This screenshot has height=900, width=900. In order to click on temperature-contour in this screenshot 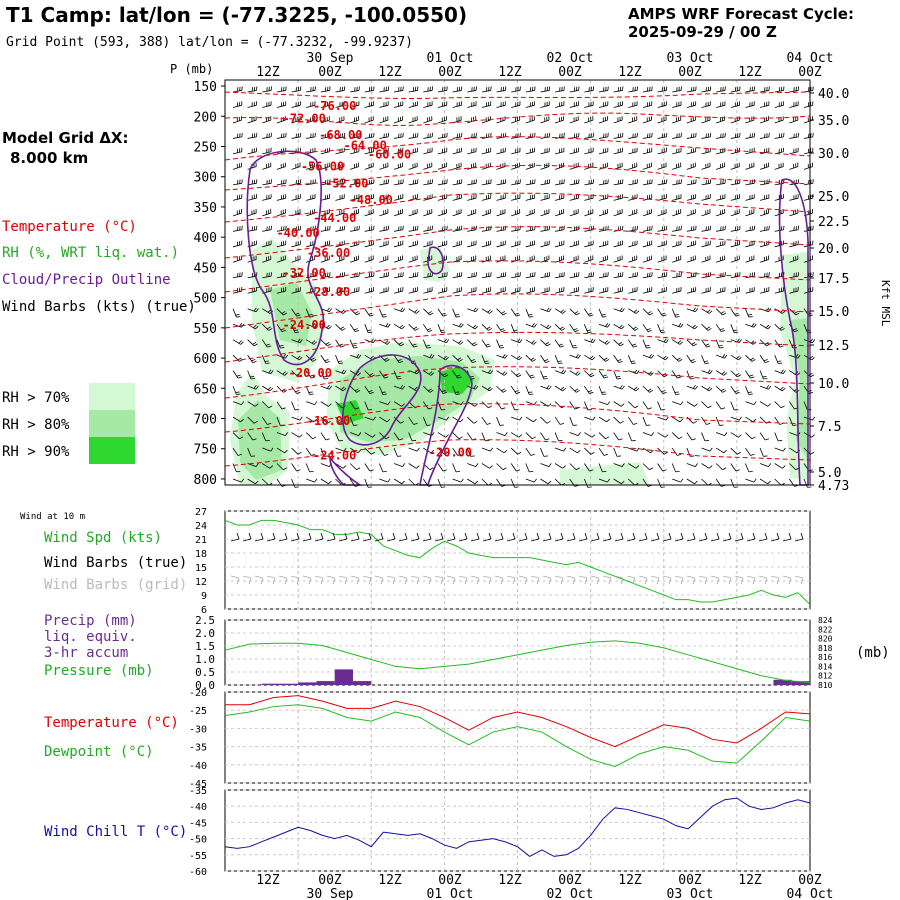, I will do `click(517, 453)`.